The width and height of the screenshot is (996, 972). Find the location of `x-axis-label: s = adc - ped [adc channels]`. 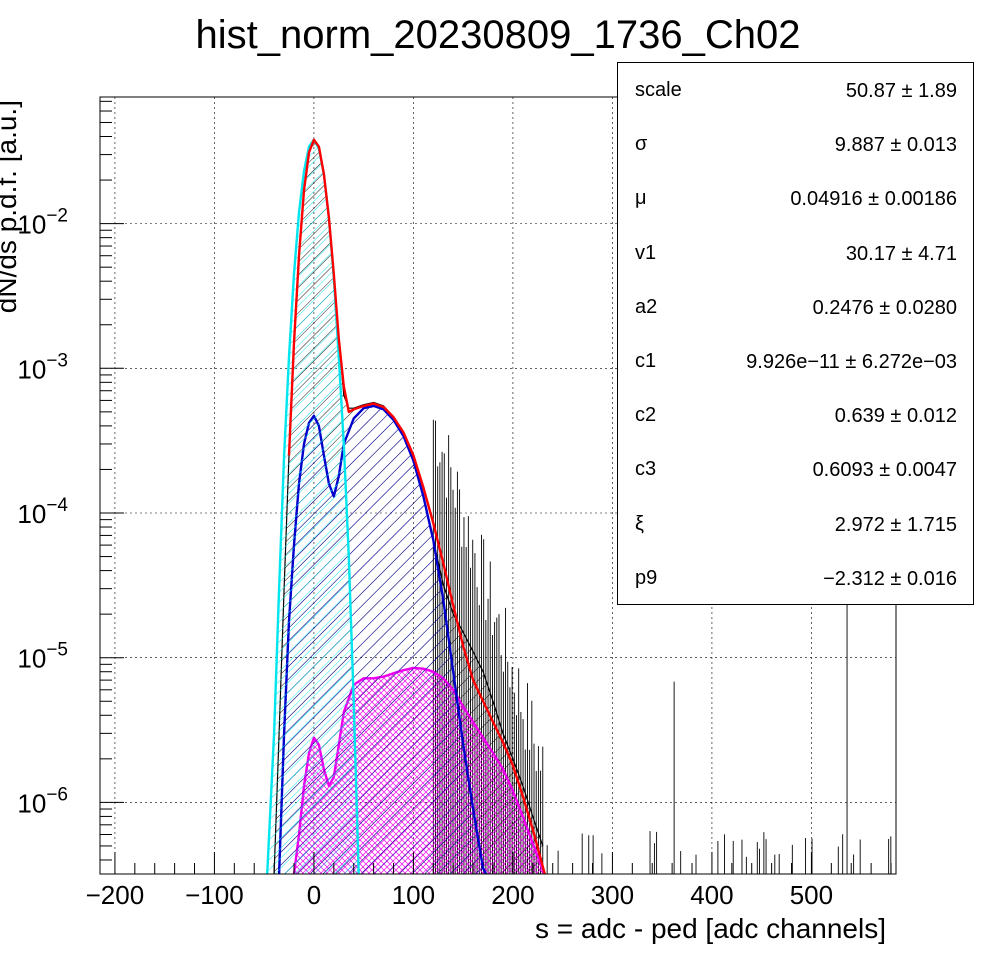

x-axis-label: s = adc - ped [adc channels] is located at coordinates (710, 928).